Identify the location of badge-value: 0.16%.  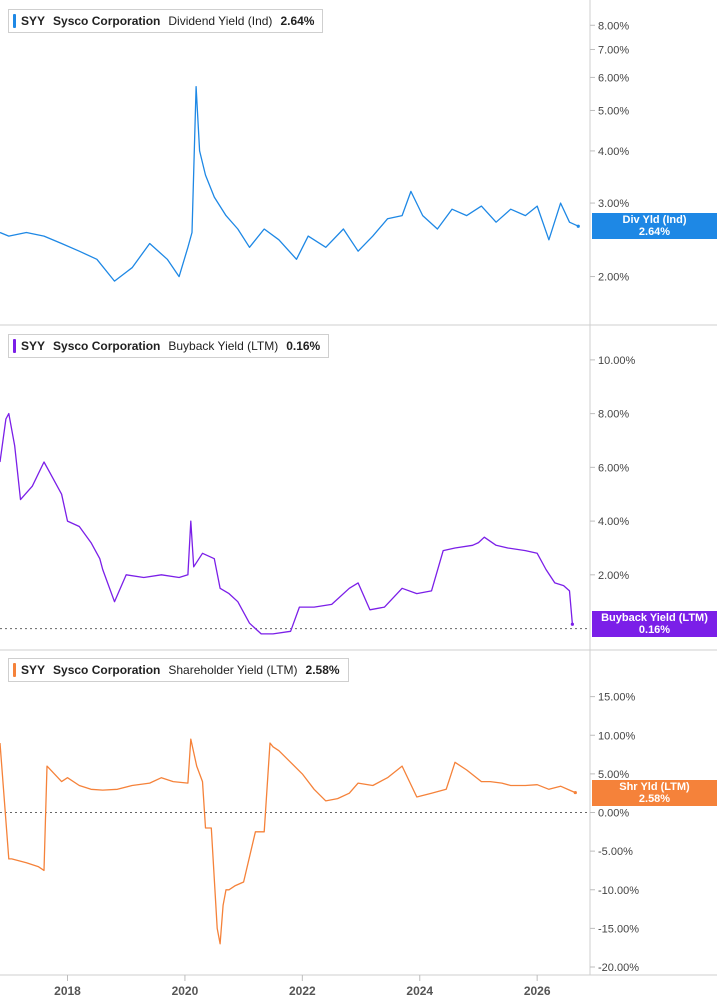
(654, 630).